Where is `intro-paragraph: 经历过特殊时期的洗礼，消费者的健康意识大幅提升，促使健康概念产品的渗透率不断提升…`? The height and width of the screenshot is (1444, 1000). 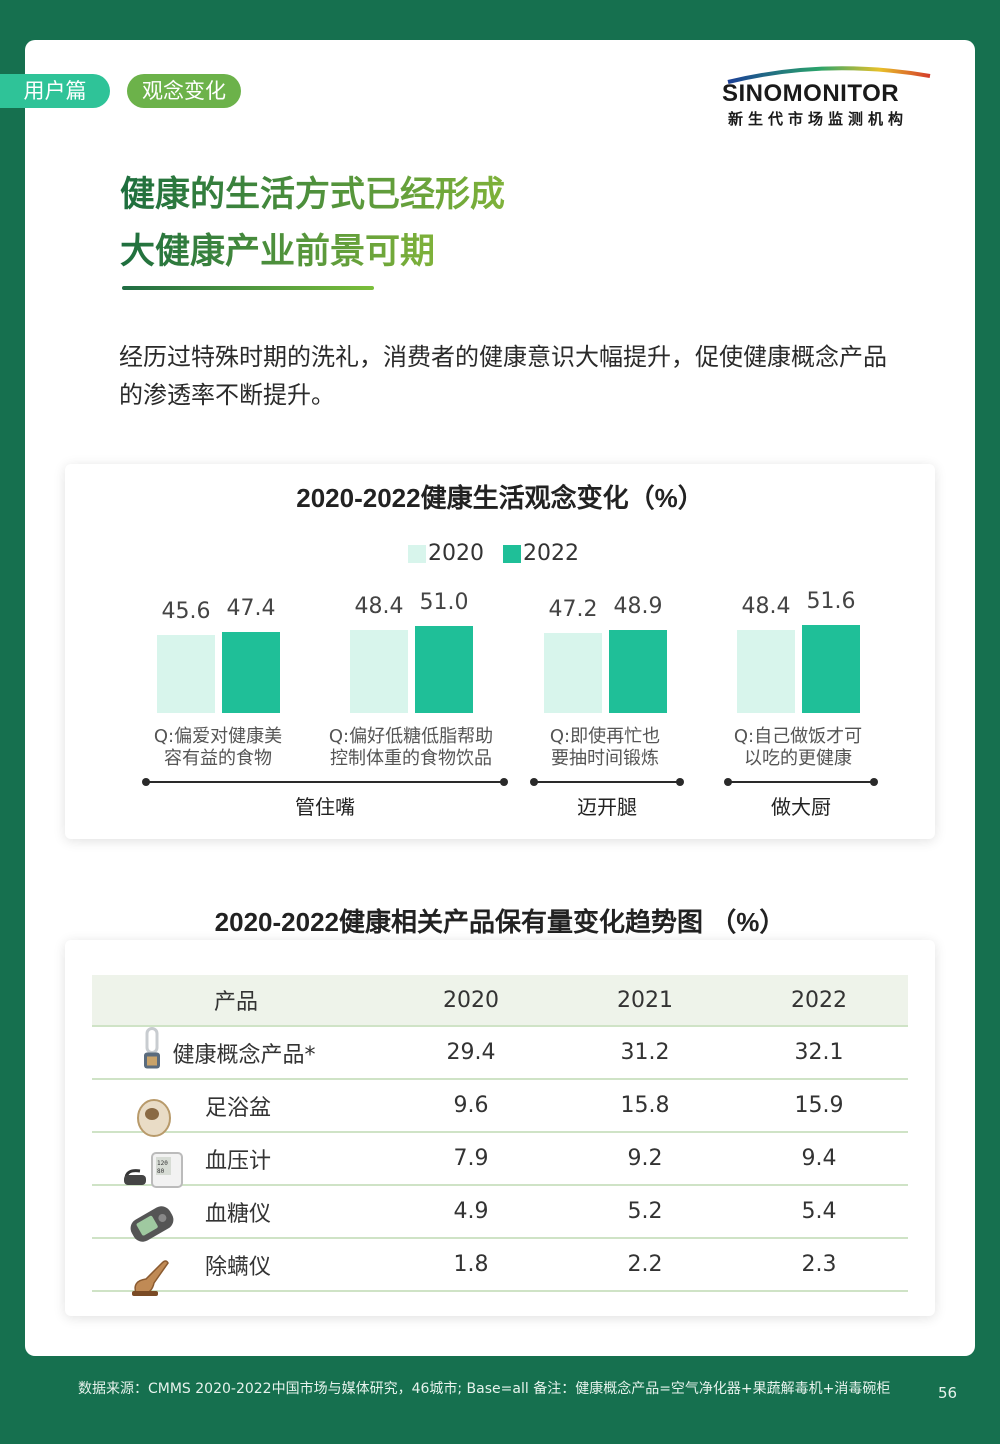
intro-paragraph: 经历过特殊时期的洗礼，消费者的健康意识大幅提升，促使健康概念产品的渗透率不断提升… is located at coordinates (503, 376).